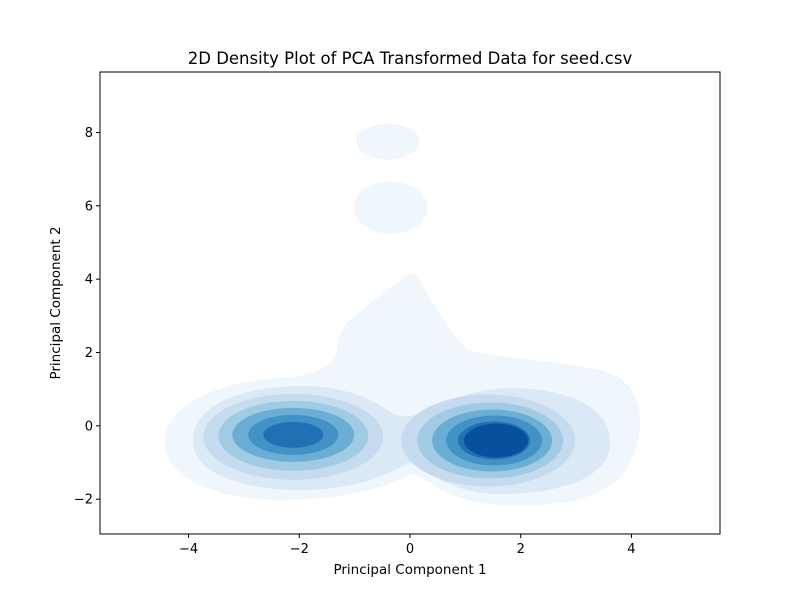 The image size is (800, 600). What do you see at coordinates (56, 302) in the screenshot?
I see `y-axis-label: Principal Component 2` at bounding box center [56, 302].